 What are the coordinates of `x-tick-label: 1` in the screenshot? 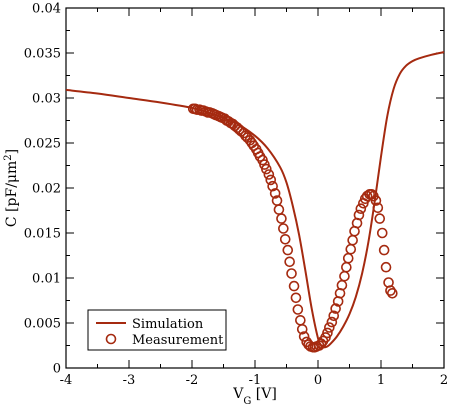 It's located at (381, 380).